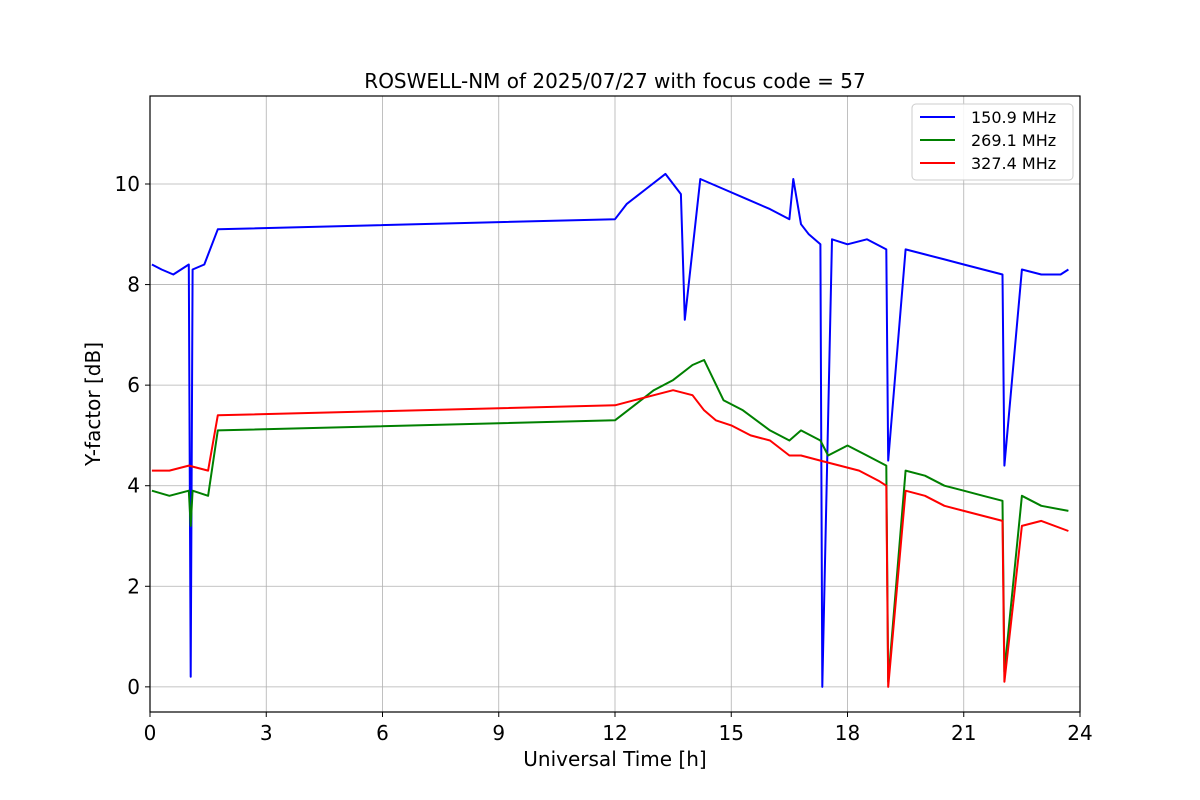  I want to click on y-tick-label: 10, so click(127, 184).